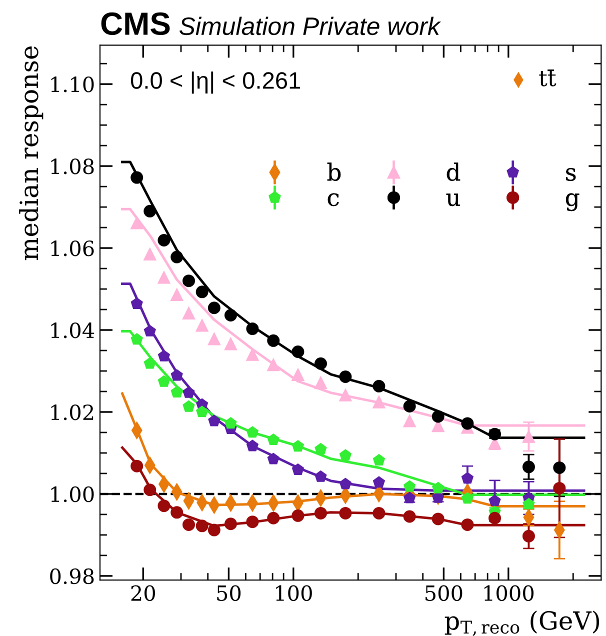  What do you see at coordinates (135, 24) in the screenshot?
I see `chart-title: CMS` at bounding box center [135, 24].